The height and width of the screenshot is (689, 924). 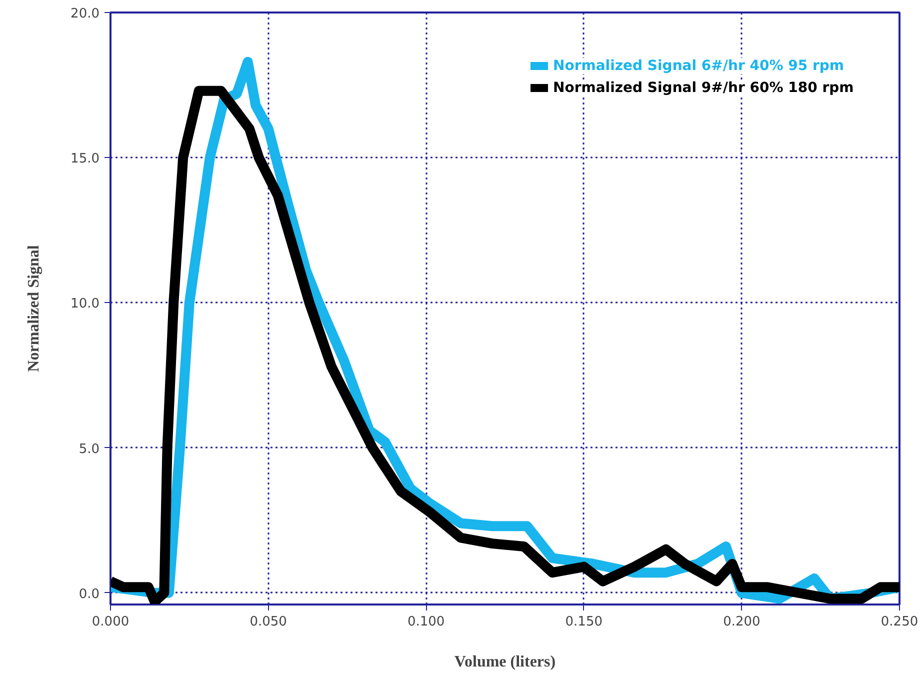 I want to click on legend-label: Normalized Signal 6#/hr 40% 95 rpm, so click(x=698, y=66).